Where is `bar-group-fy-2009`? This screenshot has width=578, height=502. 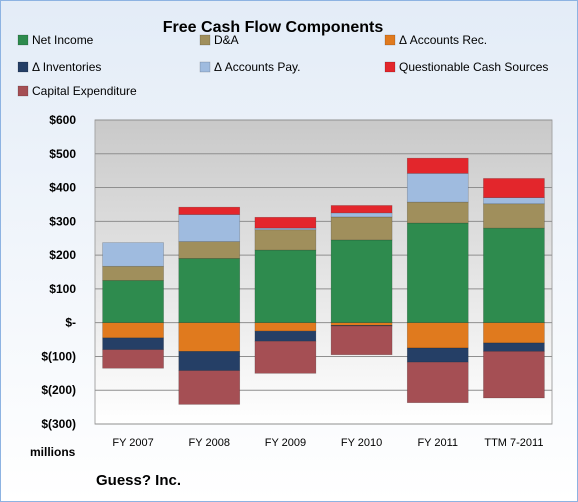
bar-group-fy-2009 is located at coordinates (285, 295).